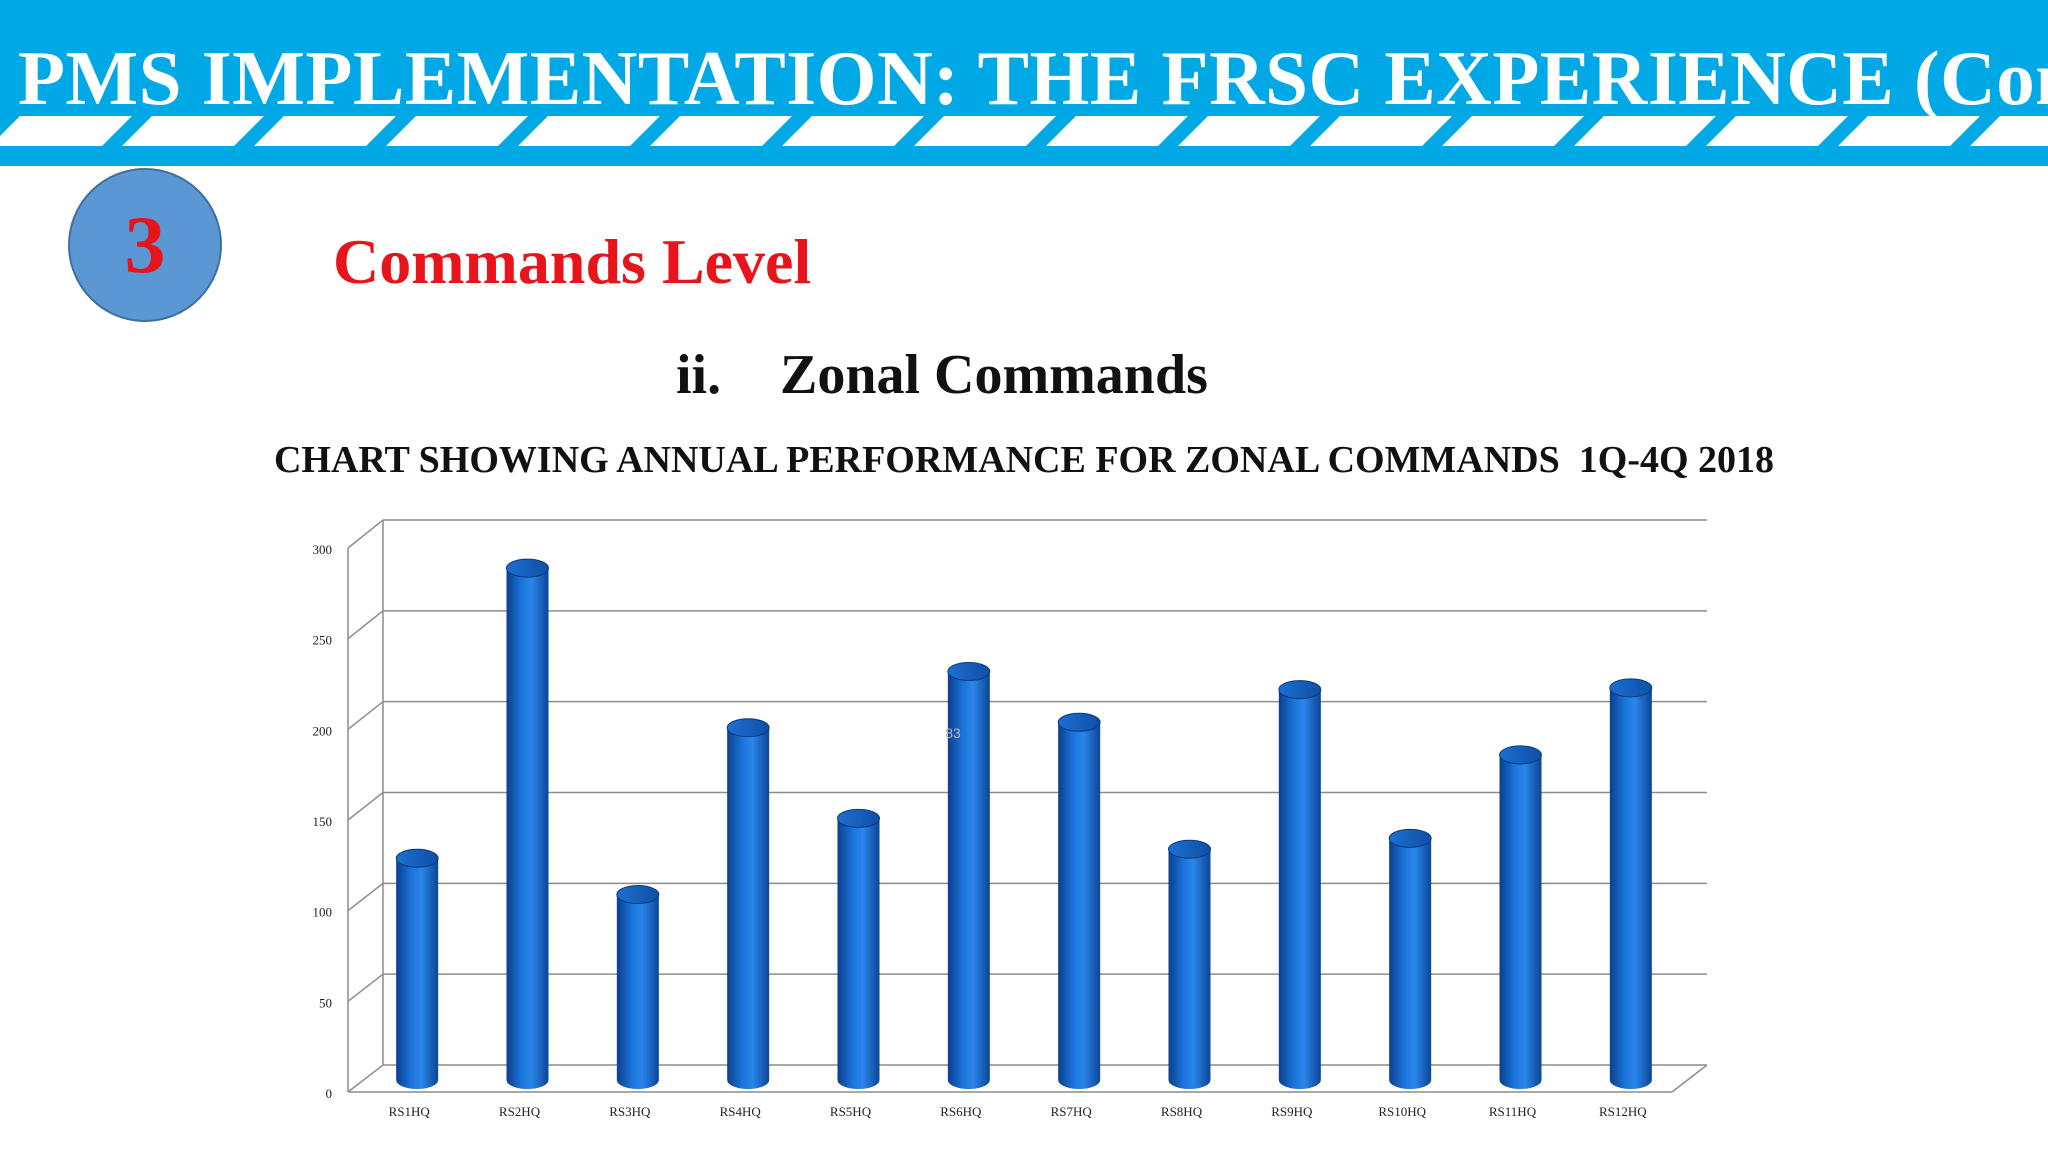 The image size is (2048, 1152). Describe the element at coordinates (1292, 1111) in the screenshot. I see `x-tick-label: RS9HQ` at that location.